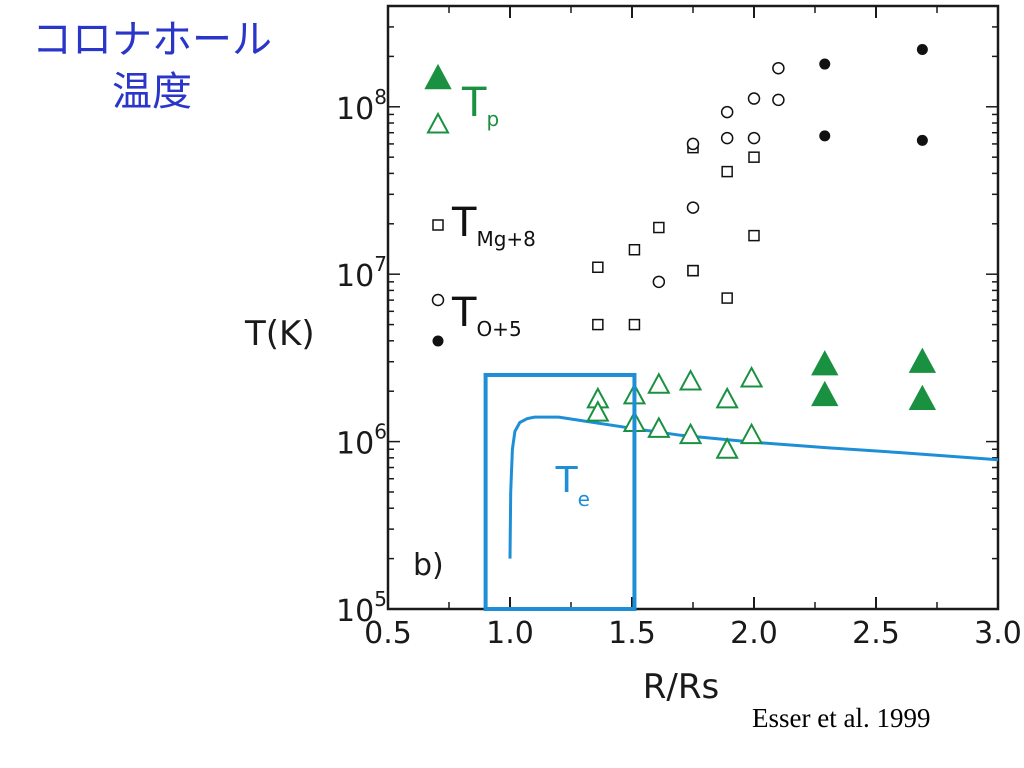 The width and height of the screenshot is (1024, 768). I want to click on te-curve, so click(753, 487).